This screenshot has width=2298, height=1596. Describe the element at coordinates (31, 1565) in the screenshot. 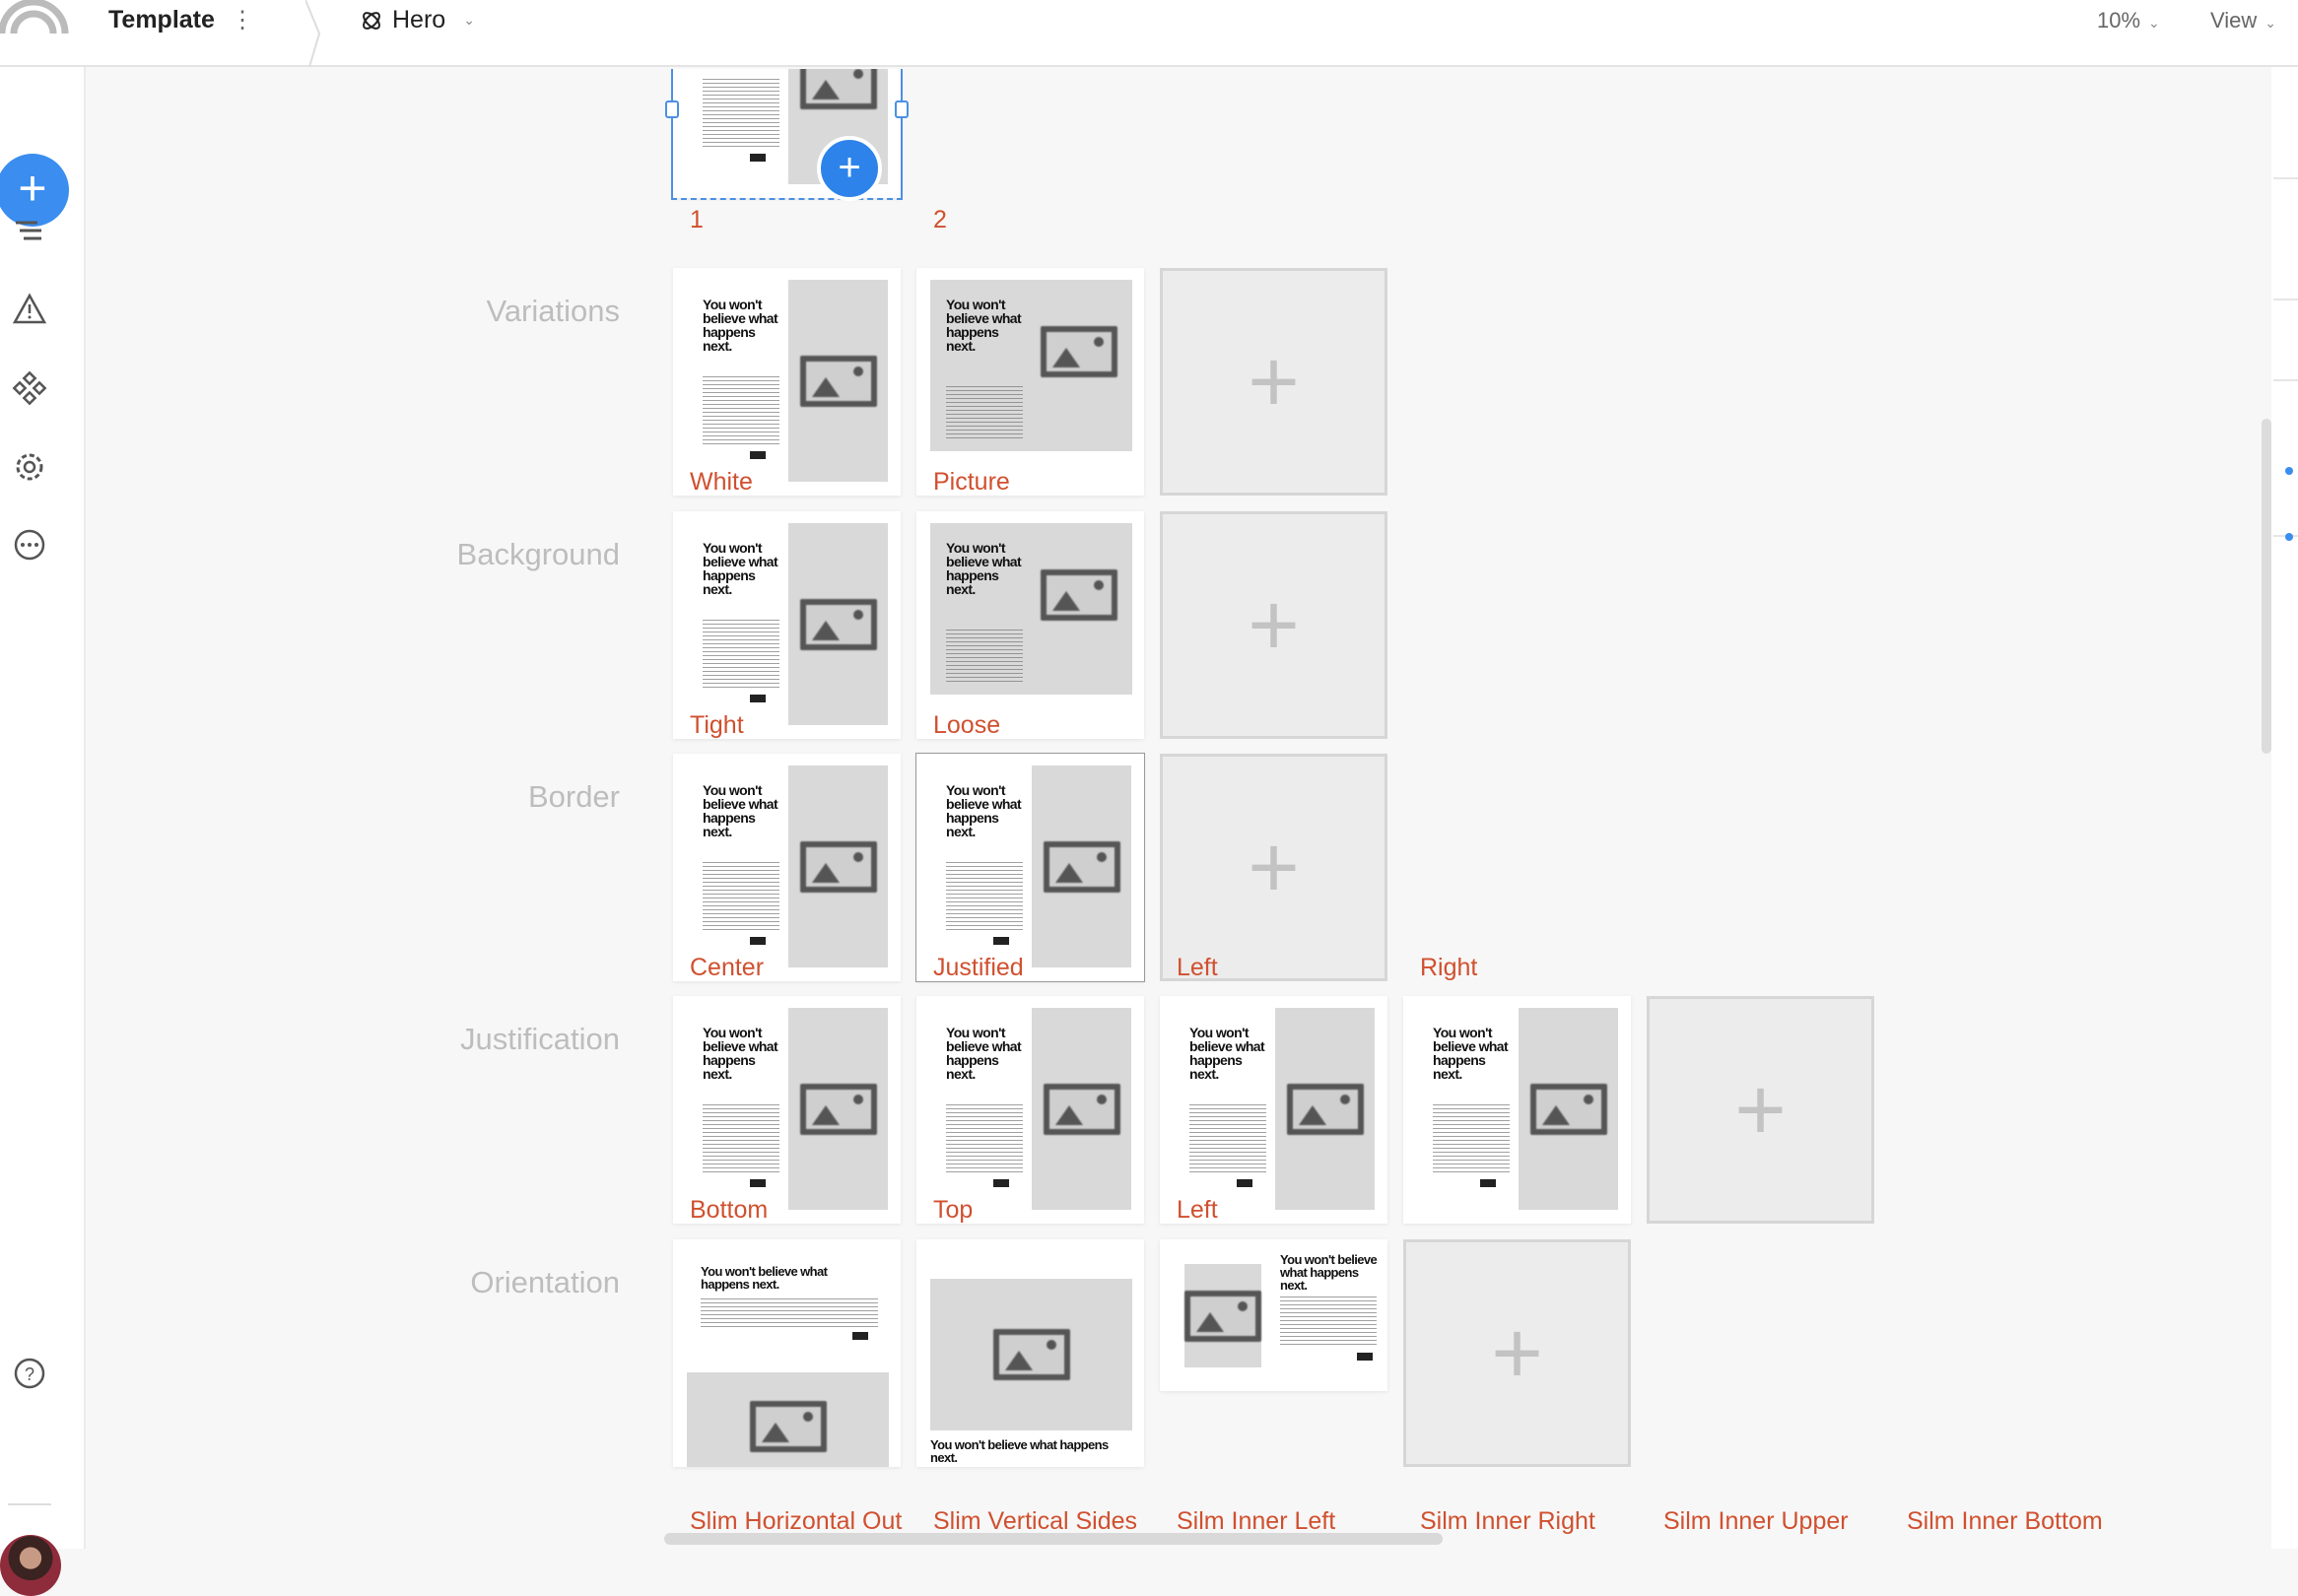

I see `avatar` at that location.